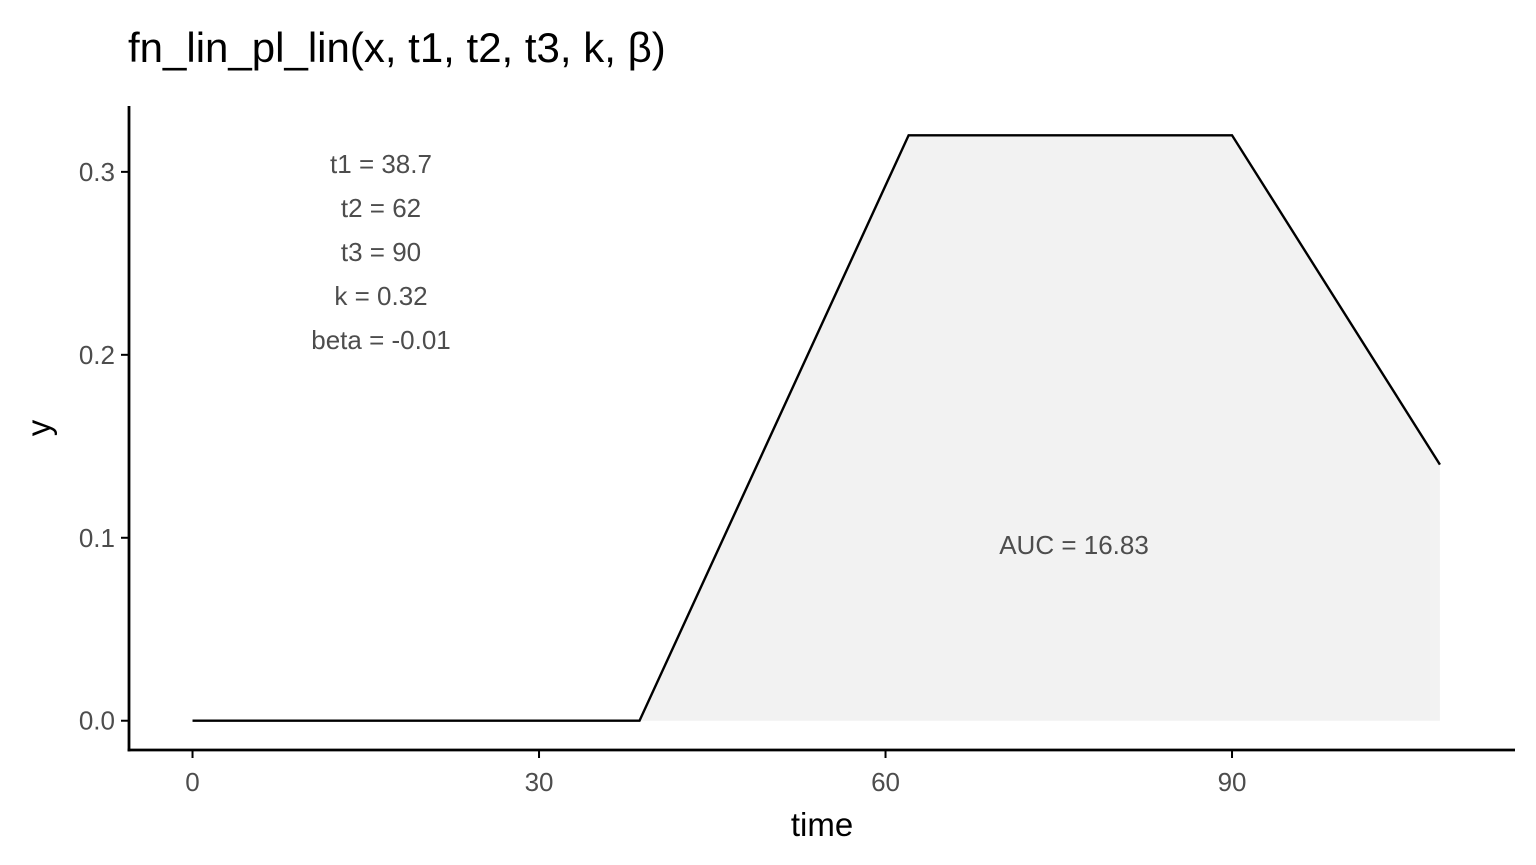 This screenshot has height=865, width=1536. What do you see at coordinates (381, 340) in the screenshot?
I see `parameter-annotation: beta = -0.01` at bounding box center [381, 340].